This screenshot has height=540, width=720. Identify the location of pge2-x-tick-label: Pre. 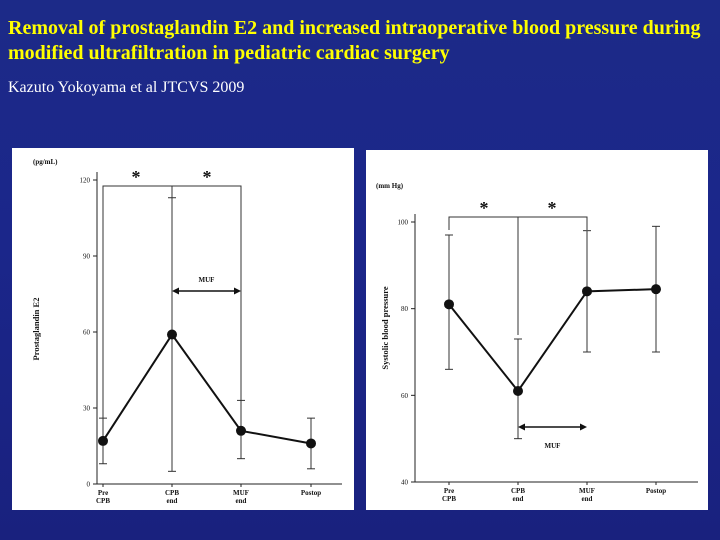
(103, 493).